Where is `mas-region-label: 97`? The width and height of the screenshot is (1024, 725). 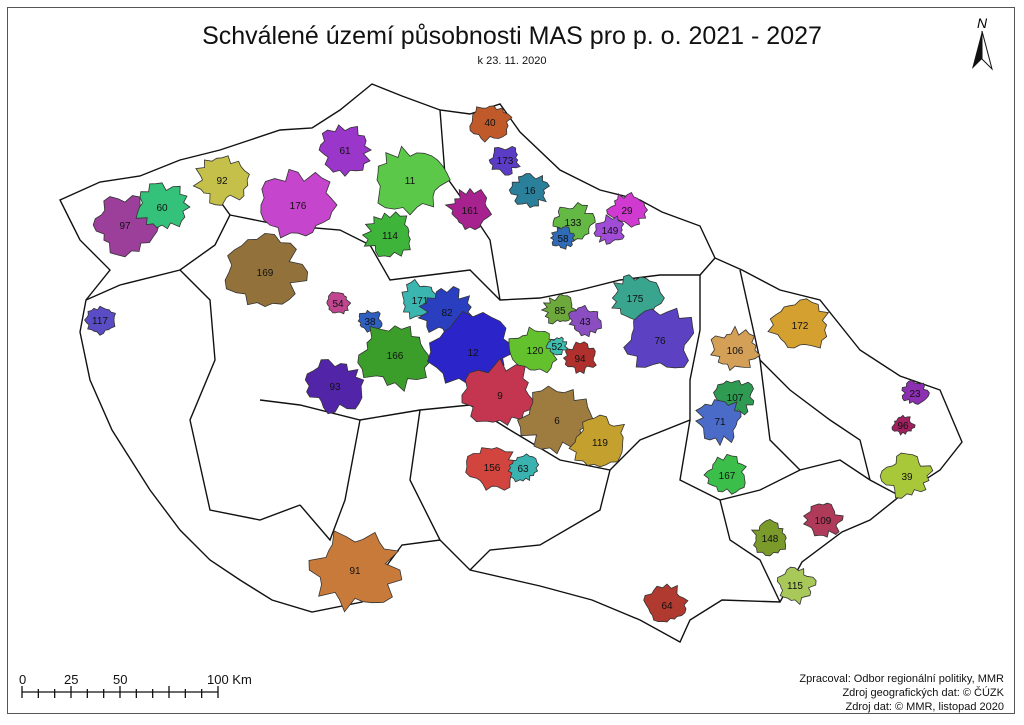
mas-region-label: 97 is located at coordinates (125, 226).